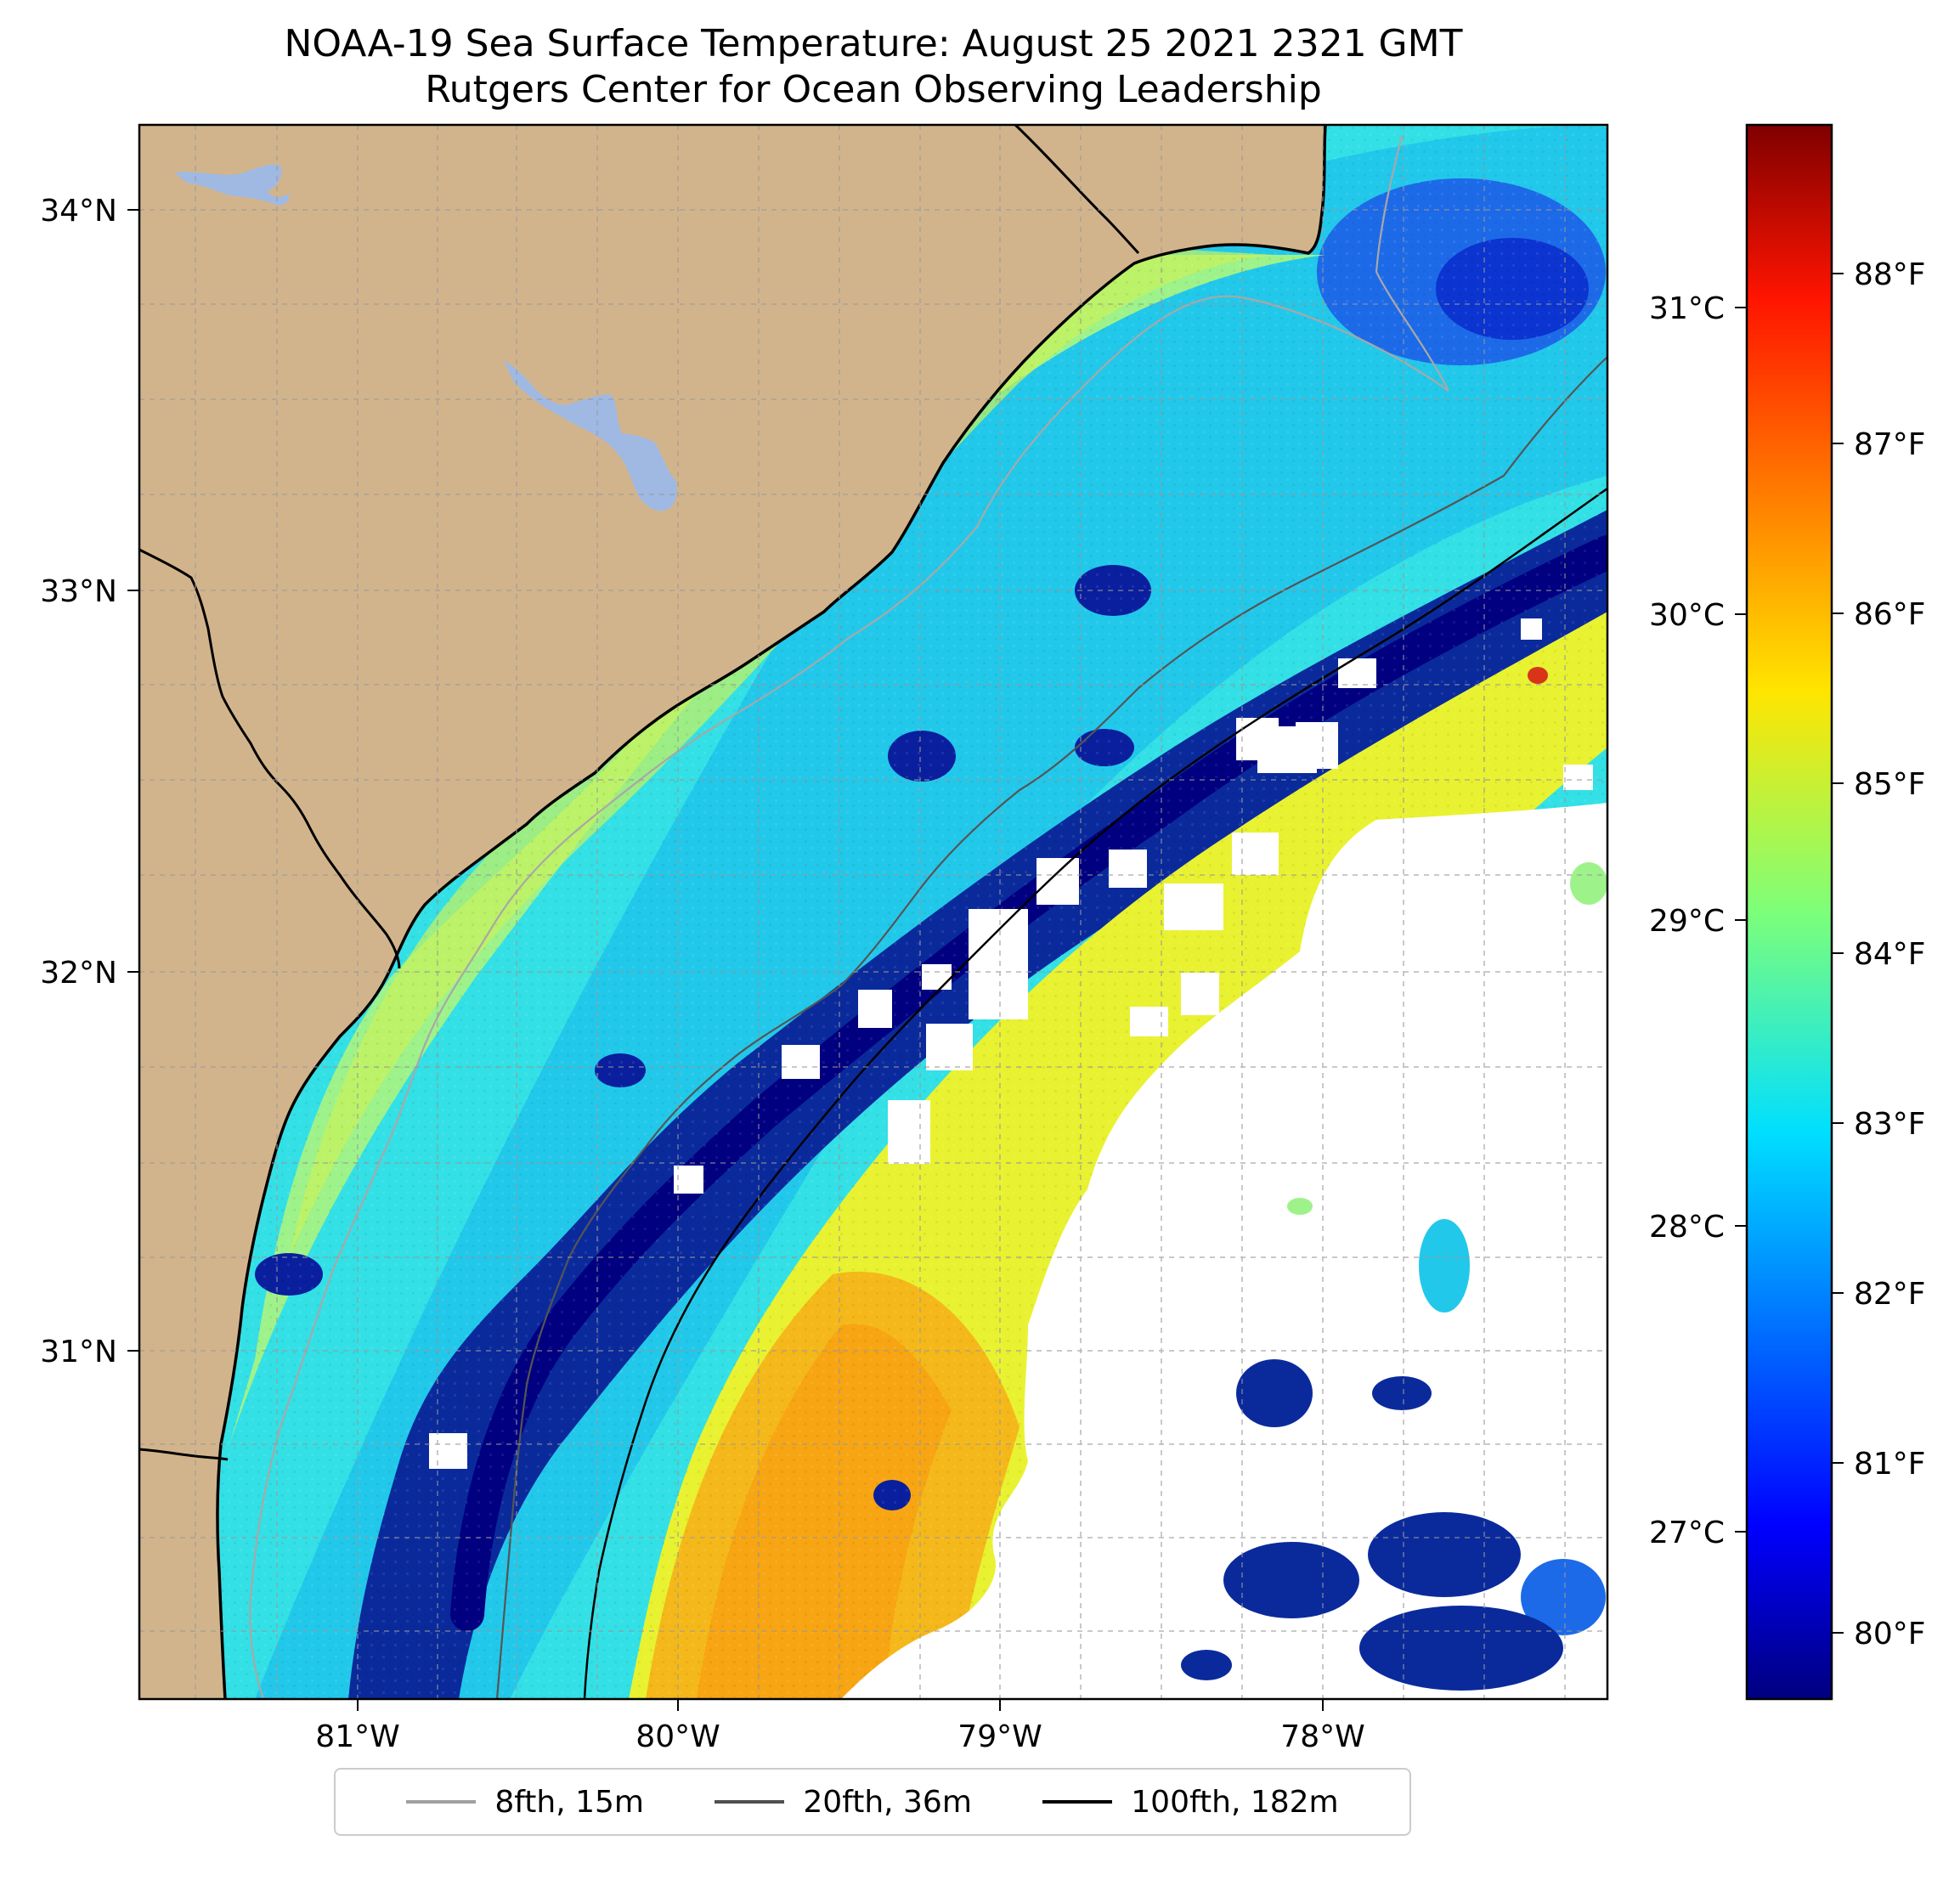 This screenshot has width=1960, height=1880. What do you see at coordinates (1890, 615) in the screenshot?
I see `colorbar-f-86: 86°F` at bounding box center [1890, 615].